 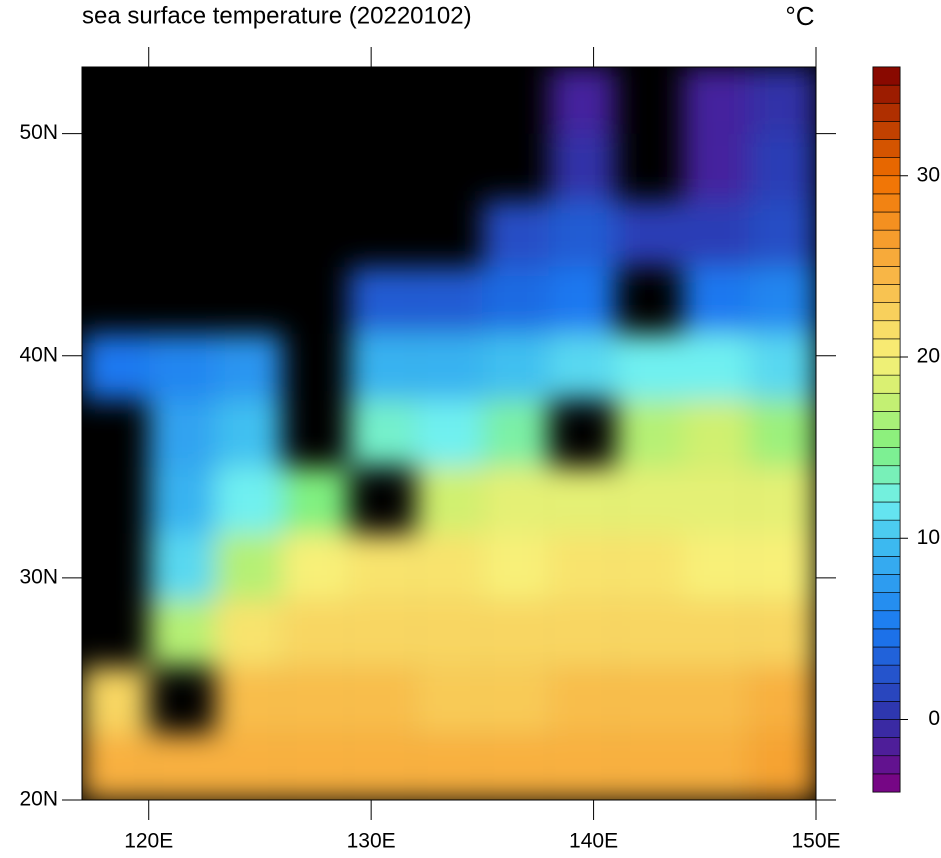 What do you see at coordinates (371, 841) in the screenshot?
I see `x-tick-label: 130E` at bounding box center [371, 841].